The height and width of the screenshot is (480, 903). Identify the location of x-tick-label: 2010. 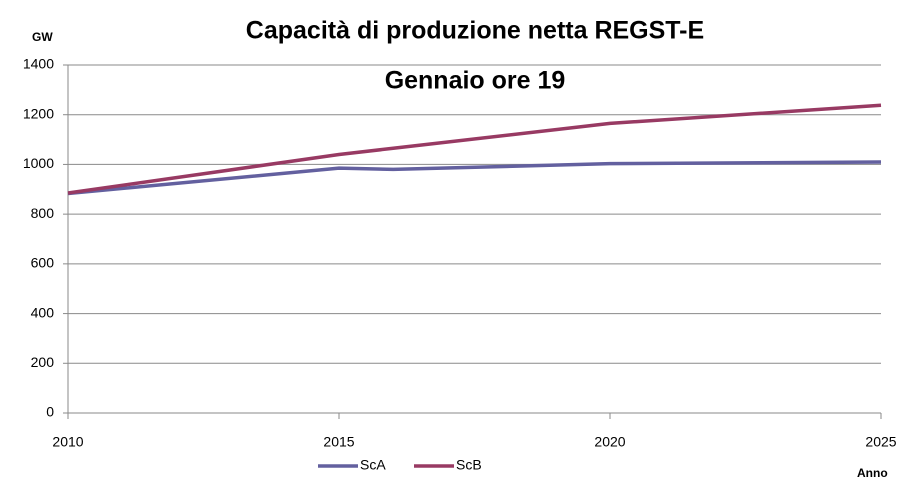
(67, 442).